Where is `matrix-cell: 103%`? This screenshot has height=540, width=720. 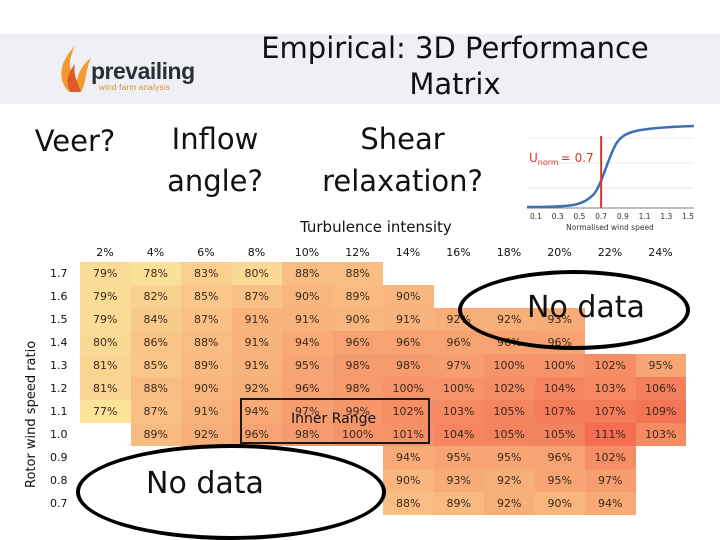 matrix-cell: 103% is located at coordinates (660, 434).